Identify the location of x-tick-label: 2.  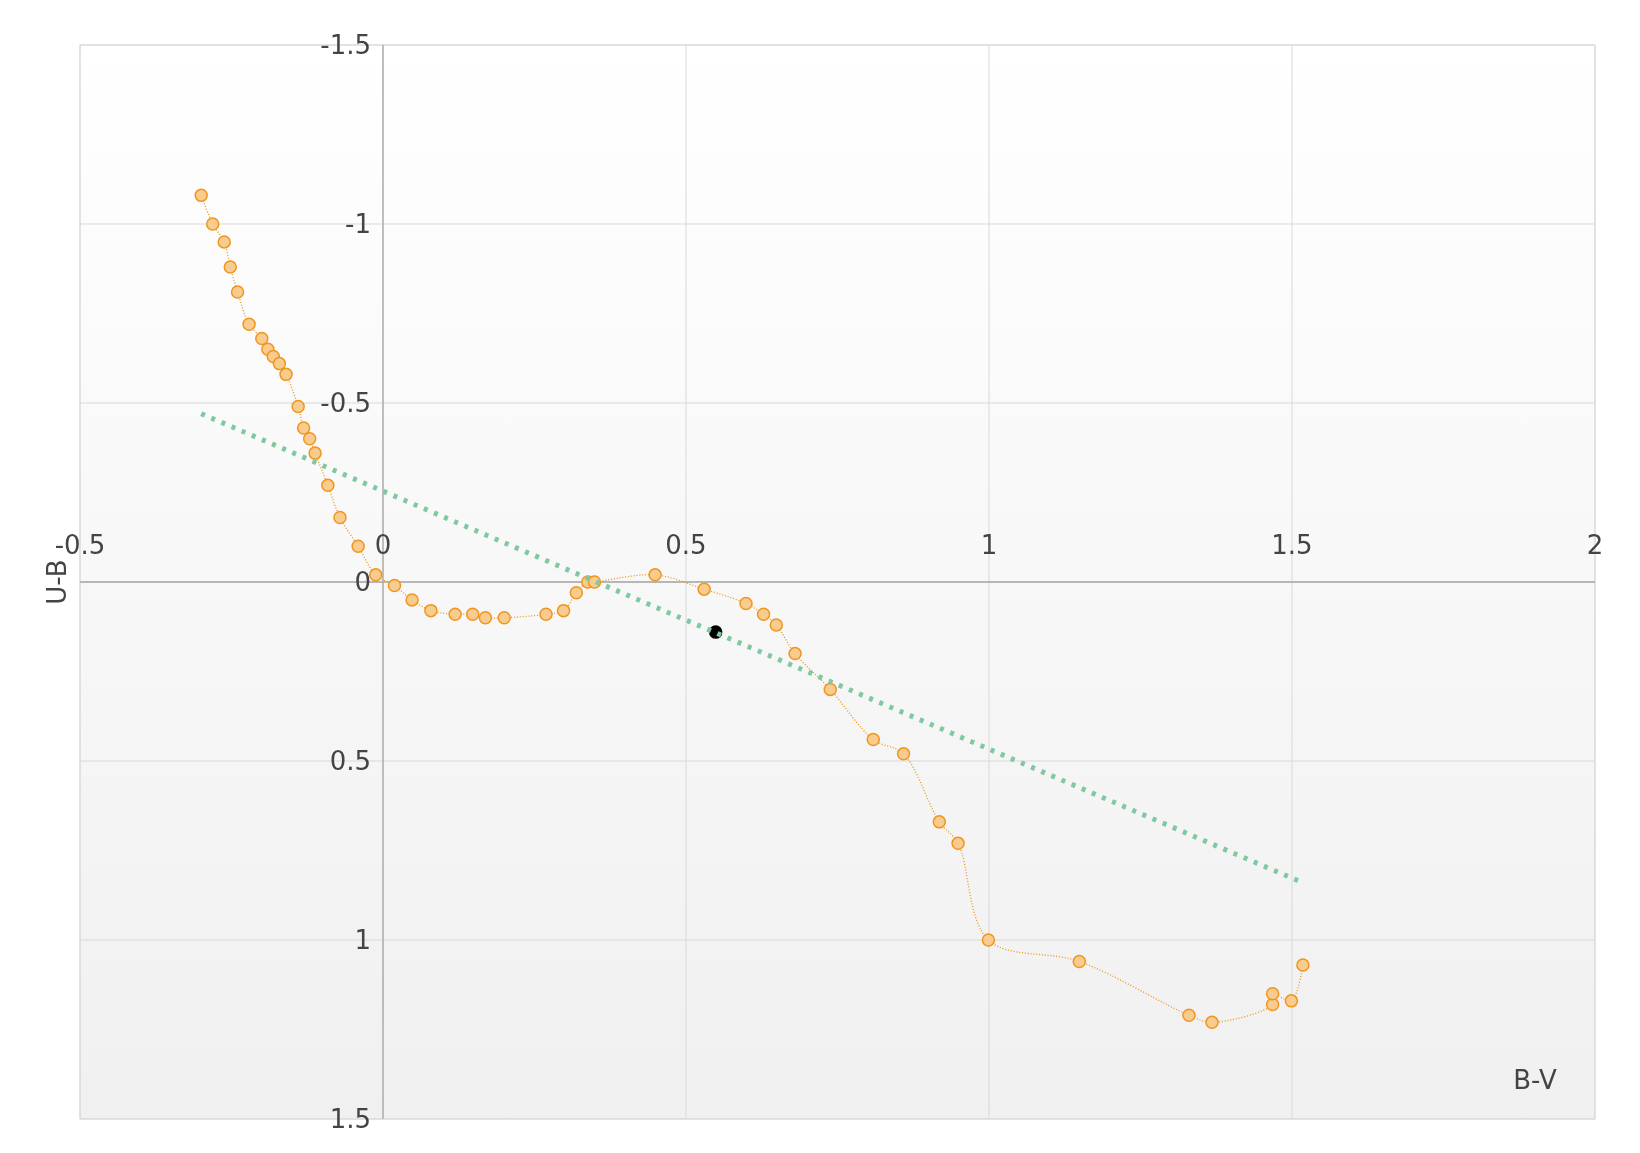
(1595, 545).